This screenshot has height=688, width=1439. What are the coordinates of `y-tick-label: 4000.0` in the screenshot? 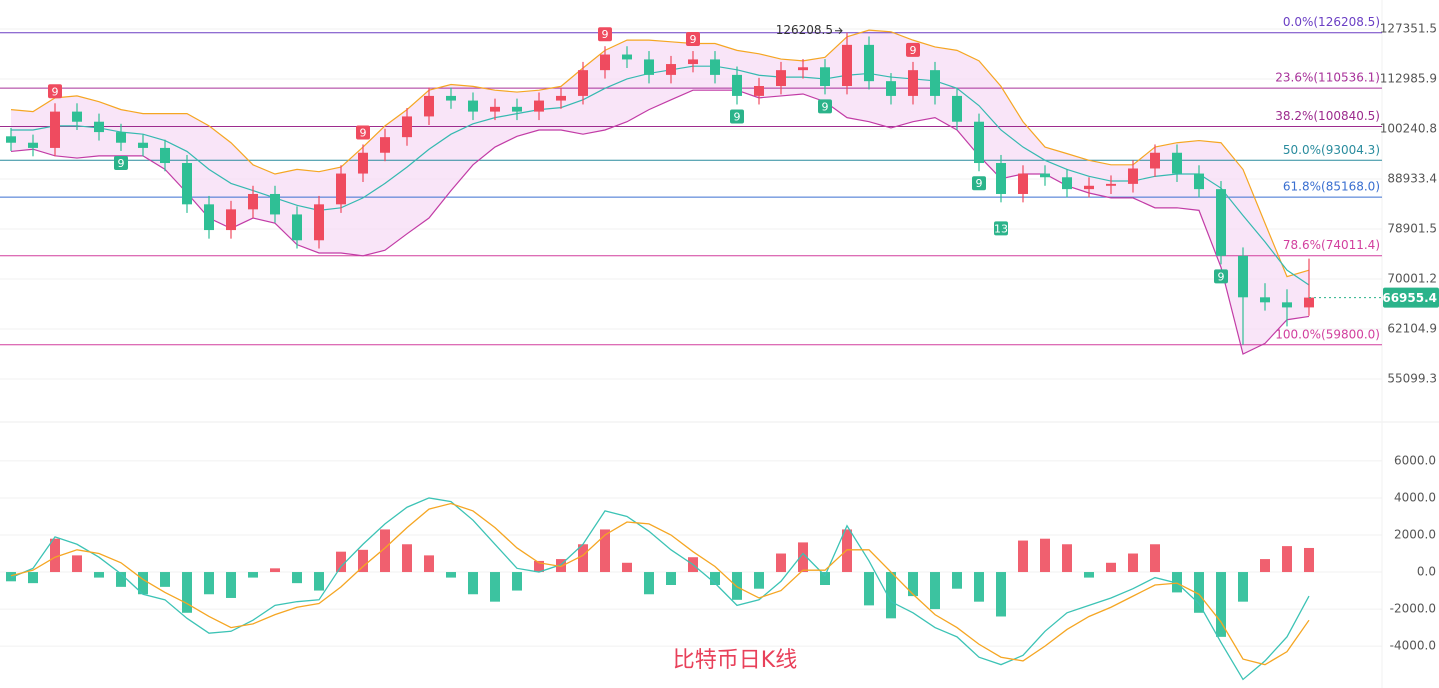 It's located at (1415, 497).